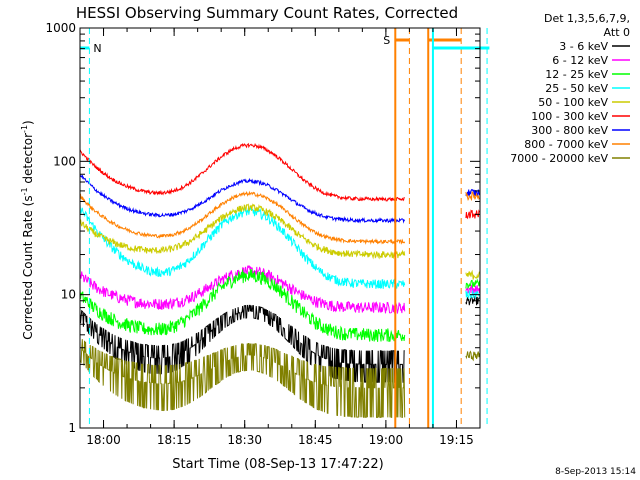 The width and height of the screenshot is (640, 480). What do you see at coordinates (24, 191) in the screenshot?
I see `y-axis-label-sup1: -1` at bounding box center [24, 191].